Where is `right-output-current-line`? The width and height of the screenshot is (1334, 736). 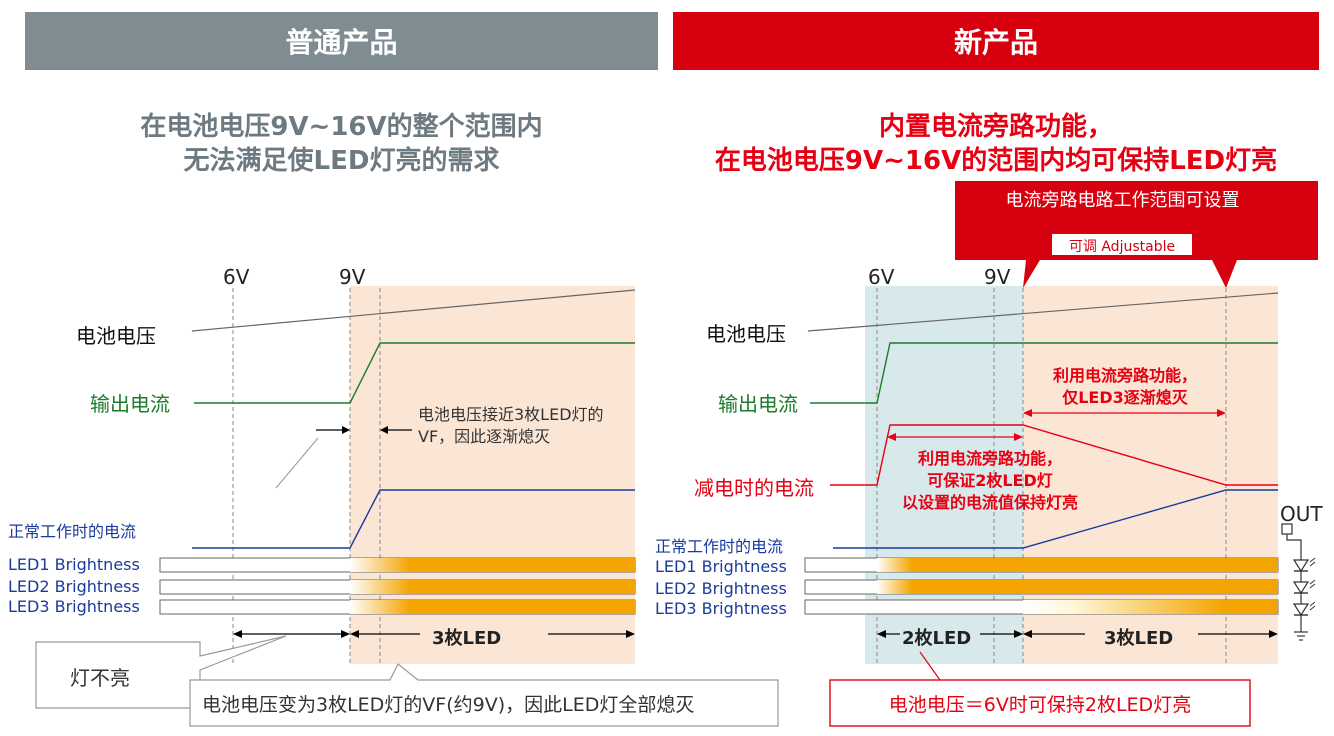
right-output-current-line is located at coordinates (1044, 373).